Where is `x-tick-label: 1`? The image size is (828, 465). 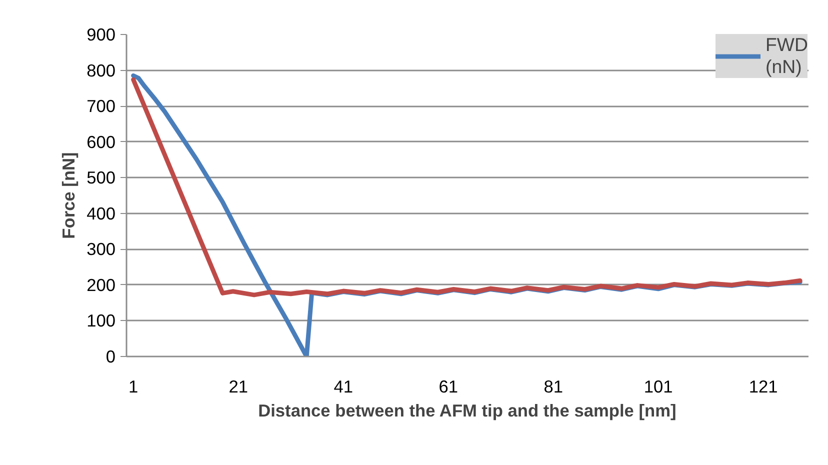 x-tick-label: 1 is located at coordinates (133, 386).